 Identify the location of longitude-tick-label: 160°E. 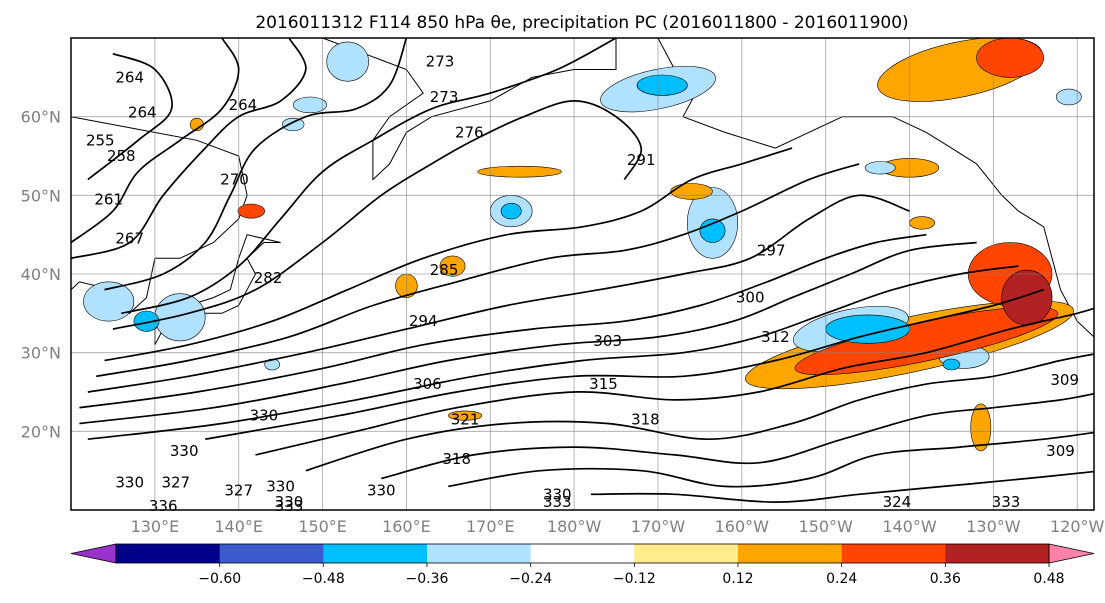
(406, 526).